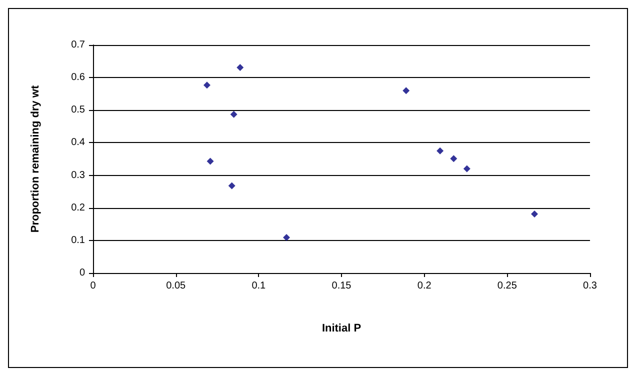  Describe the element at coordinates (342, 328) in the screenshot. I see `x-axis-title: Initial P` at that location.